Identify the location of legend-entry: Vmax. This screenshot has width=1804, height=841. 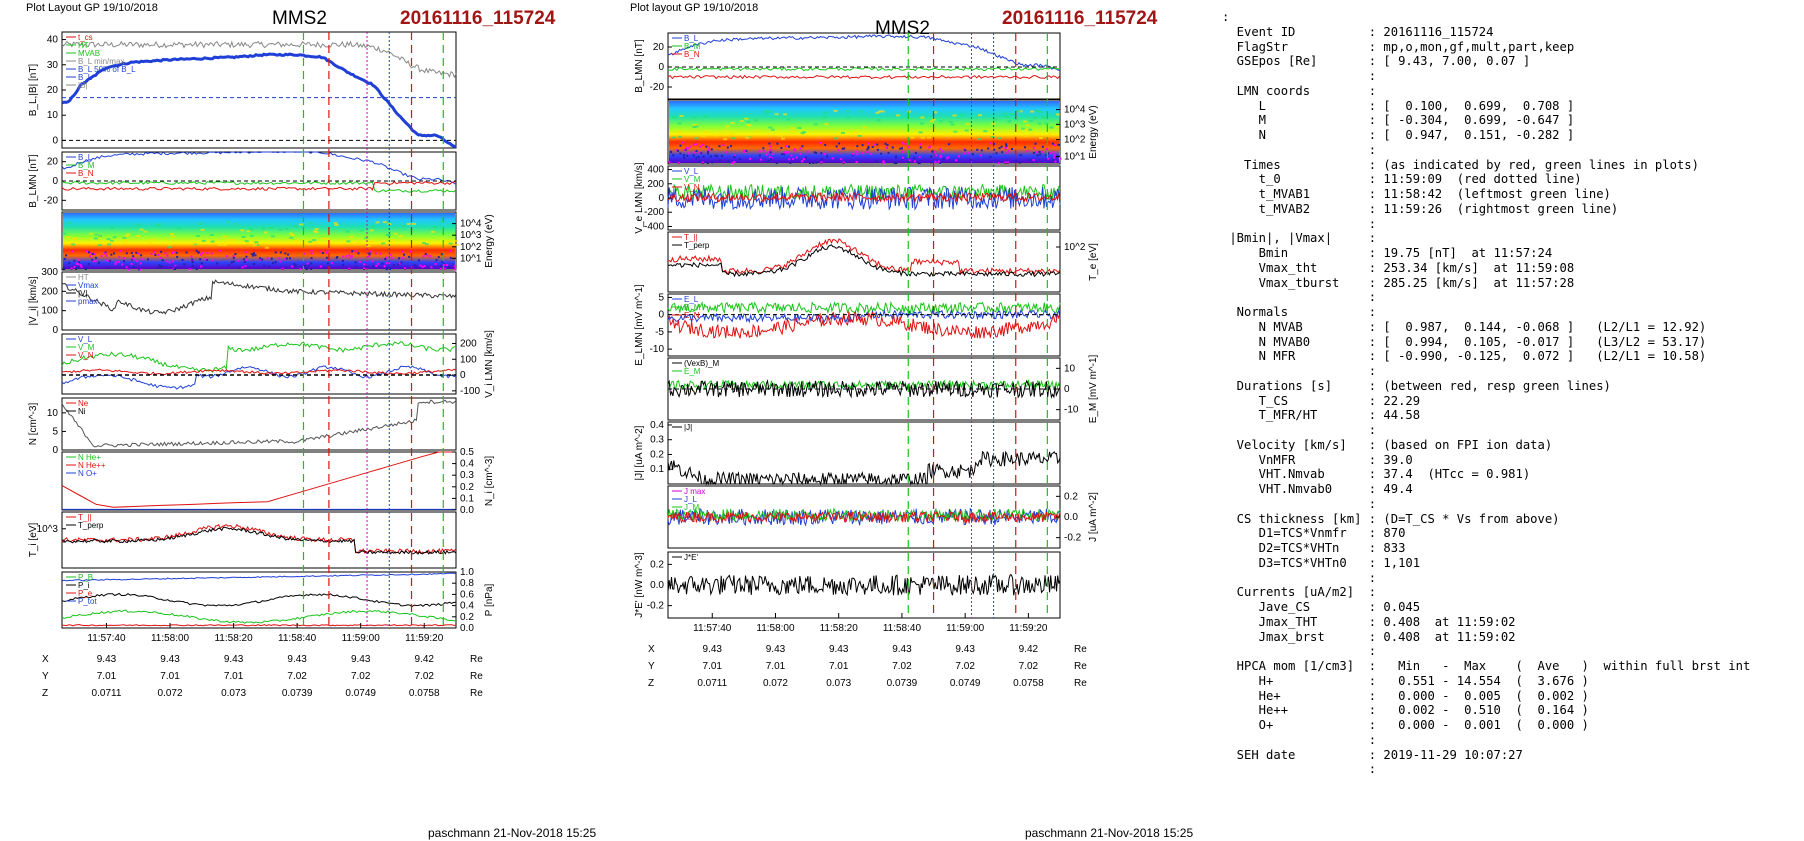
(88, 285).